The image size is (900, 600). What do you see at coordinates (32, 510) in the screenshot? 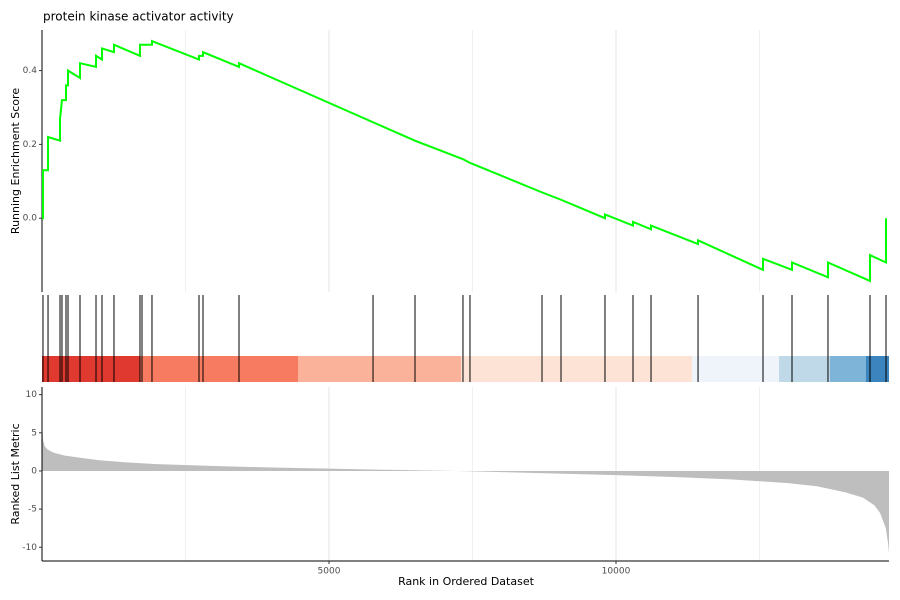
I see `y-tick-label: -5` at bounding box center [32, 510].